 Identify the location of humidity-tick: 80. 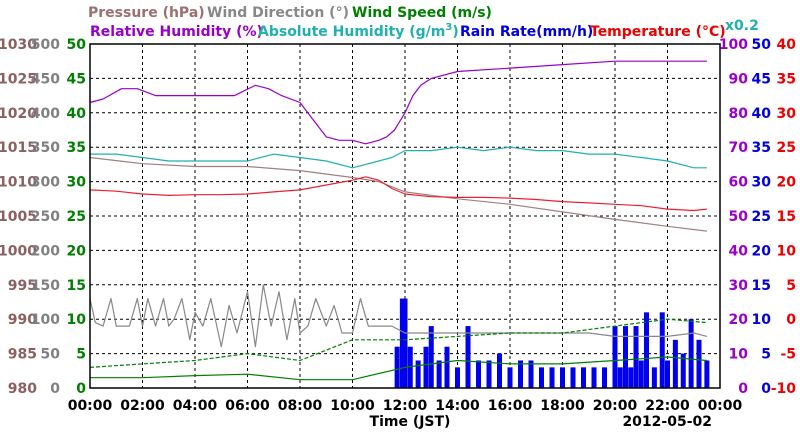
(739, 114).